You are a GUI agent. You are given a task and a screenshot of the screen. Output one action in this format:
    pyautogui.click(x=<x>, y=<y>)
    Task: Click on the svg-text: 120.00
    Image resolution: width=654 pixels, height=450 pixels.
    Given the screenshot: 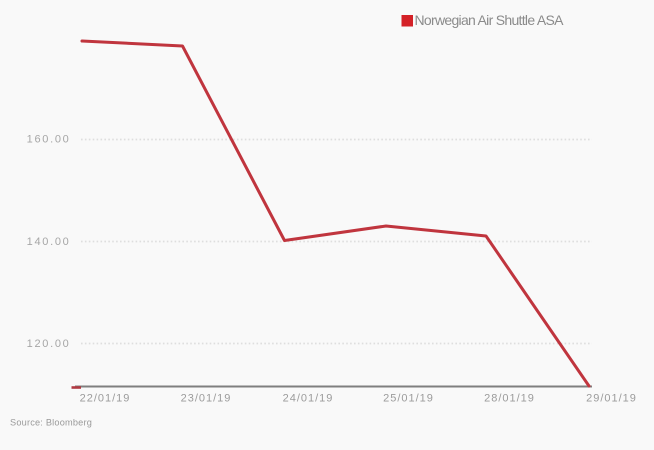 What is the action you would take?
    pyautogui.click(x=49, y=344)
    